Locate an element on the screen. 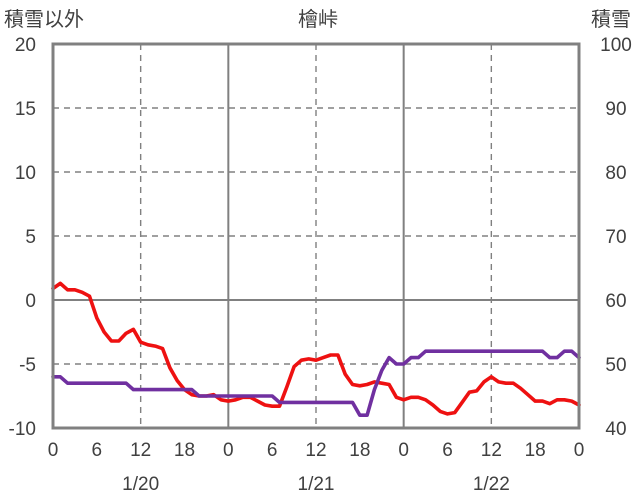  right-tick-label: 80 is located at coordinates (615, 173).